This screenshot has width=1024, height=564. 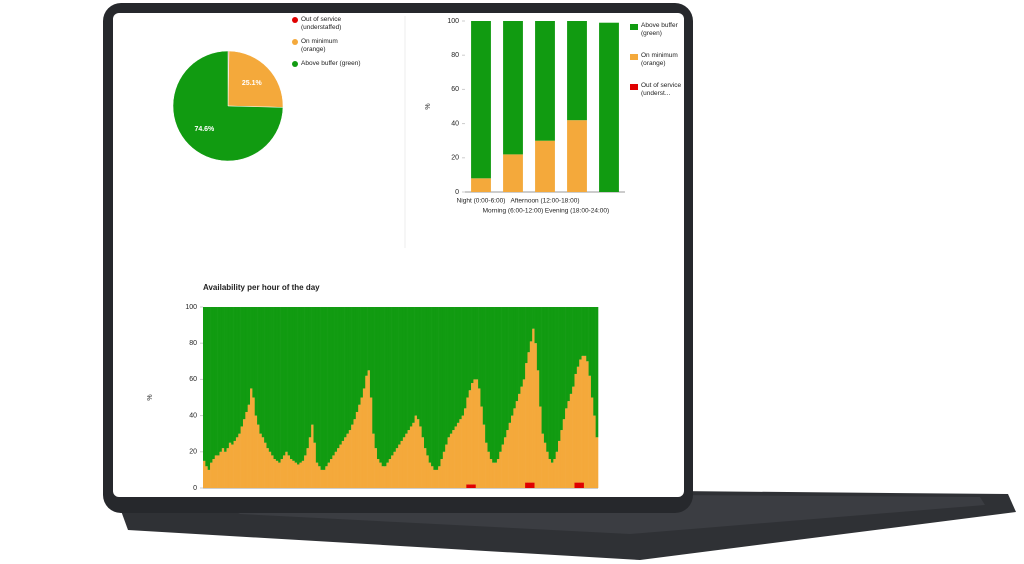 What do you see at coordinates (331, 63) in the screenshot?
I see `legend-item-box: Above buffer (green)` at bounding box center [331, 63].